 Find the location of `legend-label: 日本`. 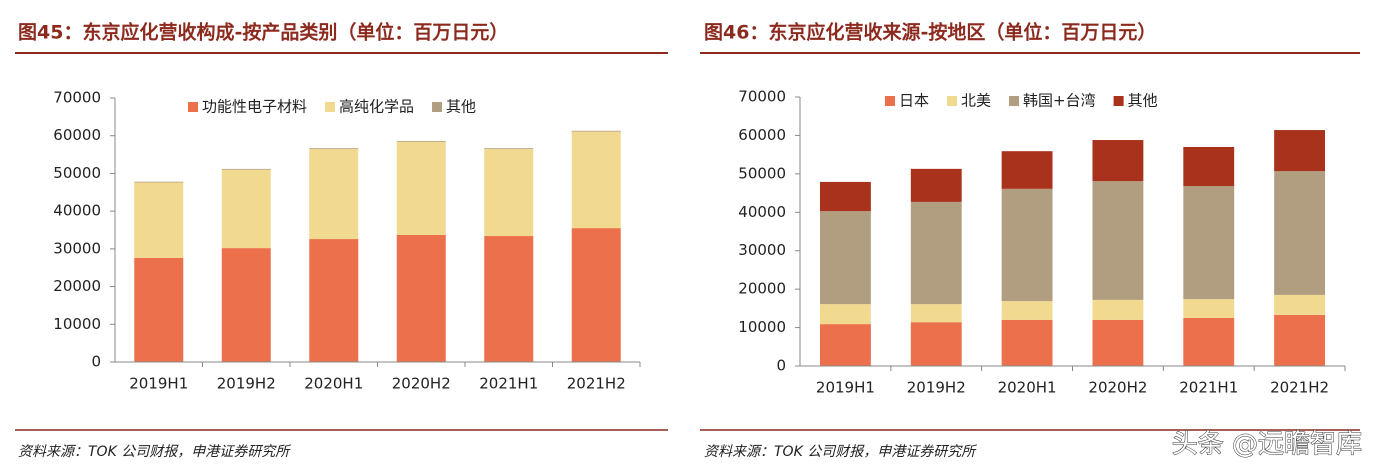

legend-label: 日本 is located at coordinates (914, 101).